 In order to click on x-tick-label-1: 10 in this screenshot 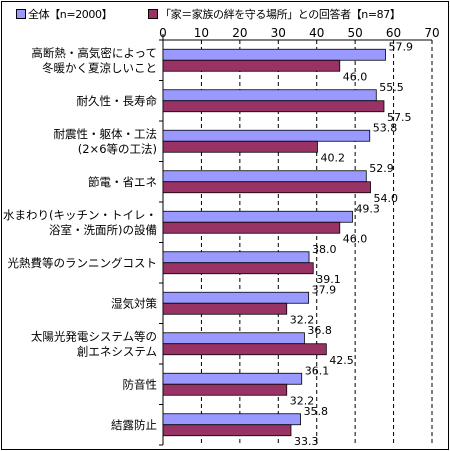, I will do `click(201, 33)`.